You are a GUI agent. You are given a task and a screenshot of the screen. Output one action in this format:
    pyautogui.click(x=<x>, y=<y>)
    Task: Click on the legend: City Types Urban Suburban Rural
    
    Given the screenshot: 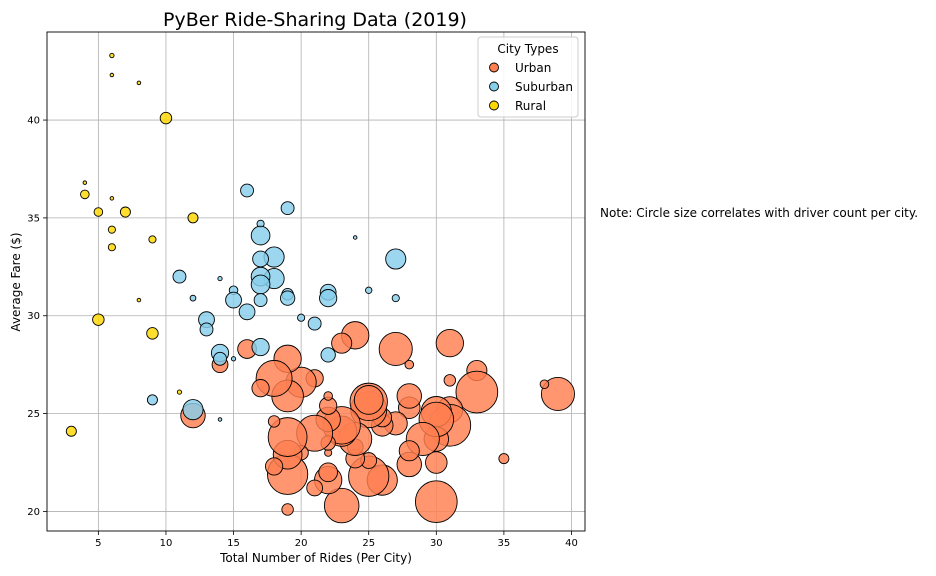 What is the action you would take?
    pyautogui.click(x=528, y=77)
    